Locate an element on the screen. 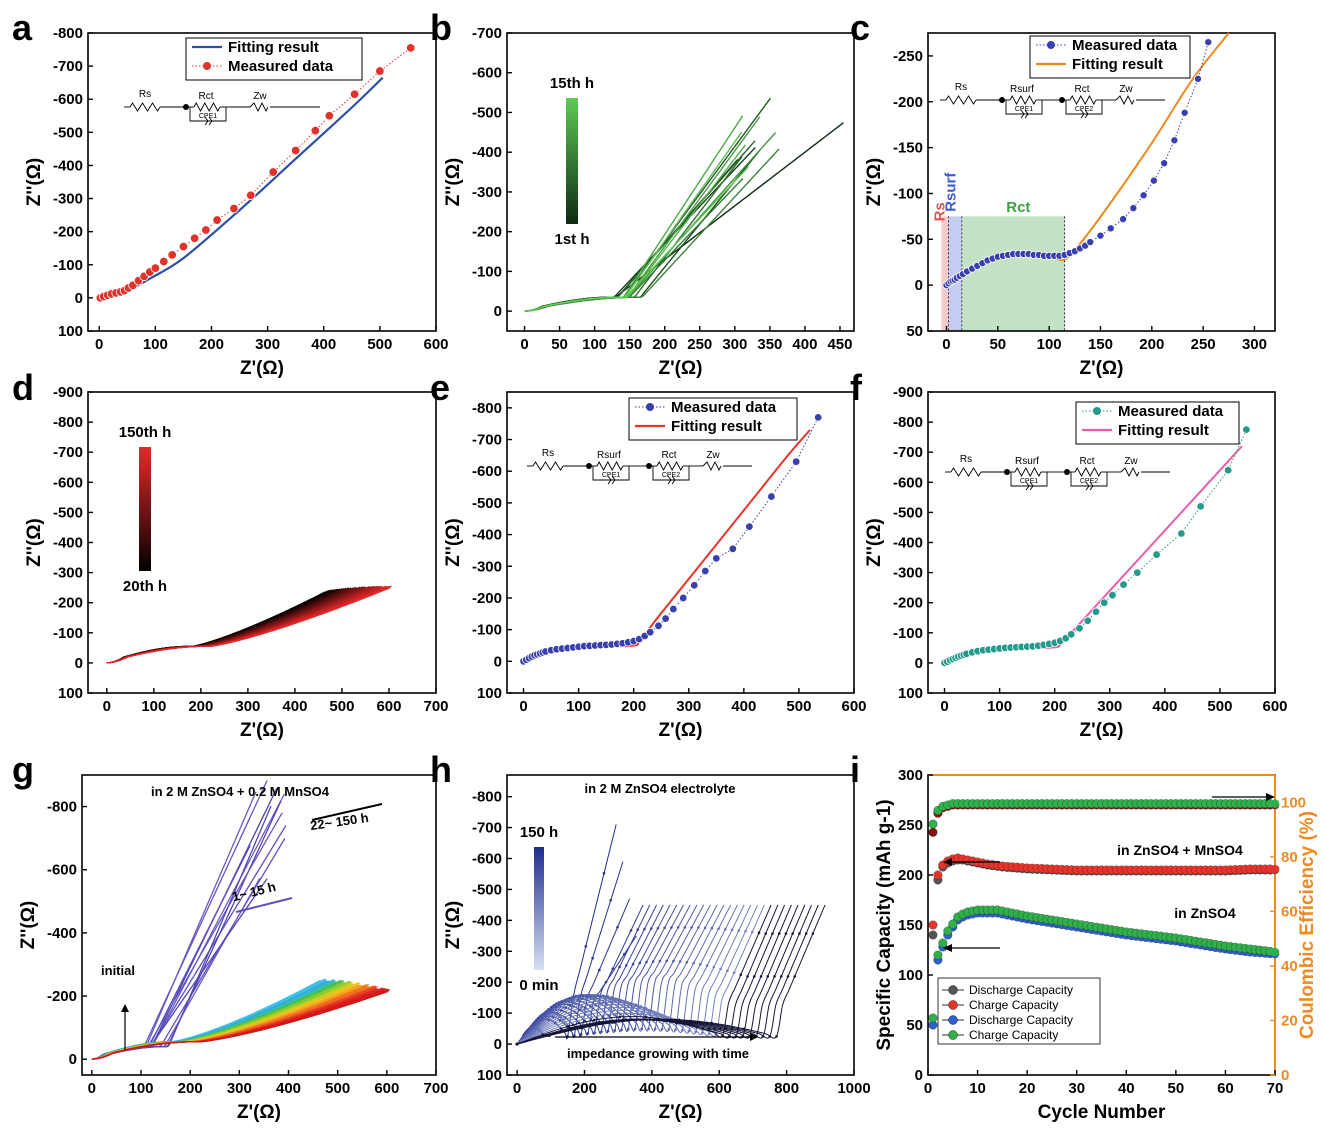 This screenshot has height=1134, width=1323. x-tick-label: 700 is located at coordinates (435, 706).